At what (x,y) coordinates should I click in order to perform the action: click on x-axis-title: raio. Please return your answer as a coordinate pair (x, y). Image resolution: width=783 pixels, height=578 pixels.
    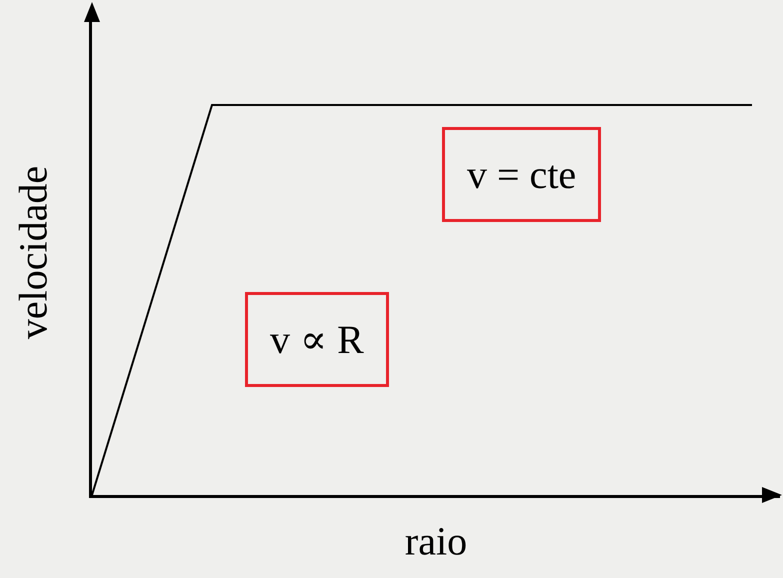
    Looking at the image, I should click on (436, 541).